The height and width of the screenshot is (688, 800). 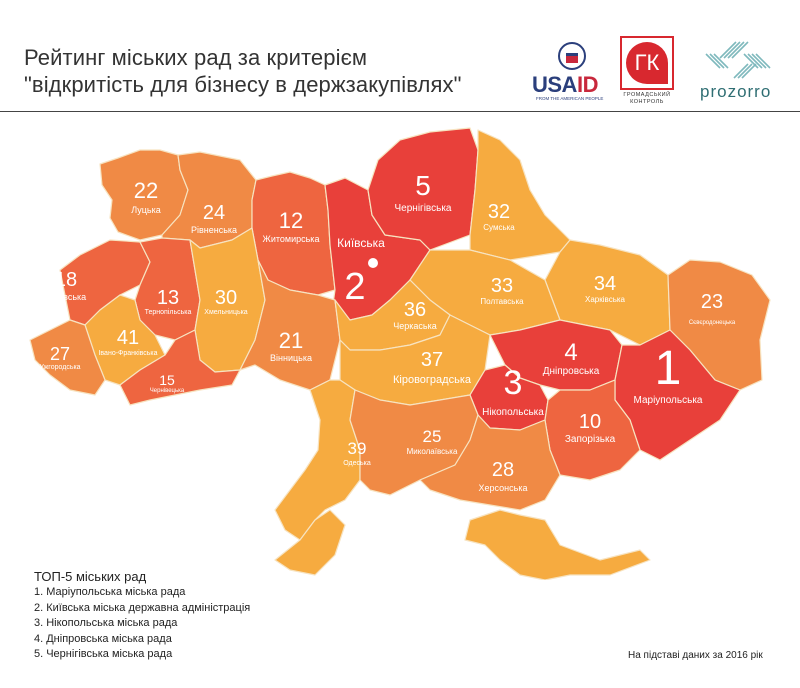 I want to click on usaid-tagline: FROM THE AMERICAN PEOPLE, so click(x=570, y=98).